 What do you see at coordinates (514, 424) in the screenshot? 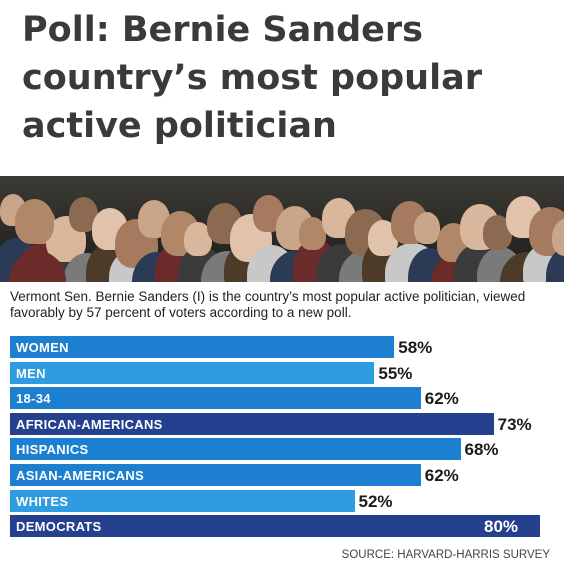
I see `bar-value-label: 73%` at bounding box center [514, 424].